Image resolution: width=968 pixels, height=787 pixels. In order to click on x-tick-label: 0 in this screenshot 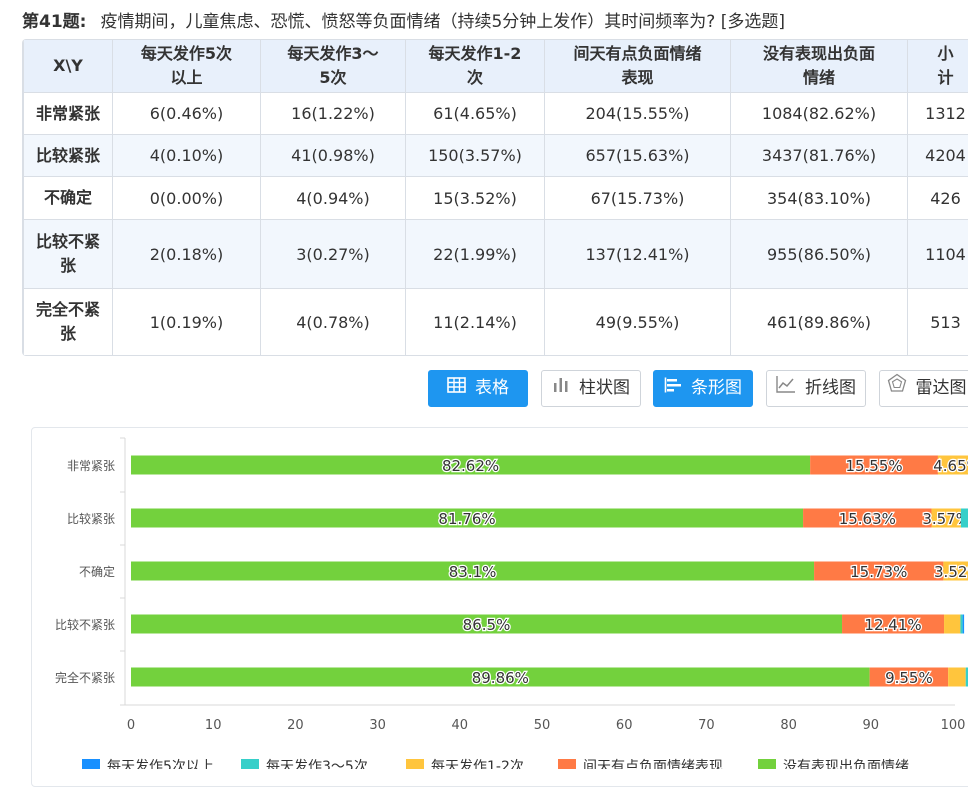, I will do `click(131, 725)`.